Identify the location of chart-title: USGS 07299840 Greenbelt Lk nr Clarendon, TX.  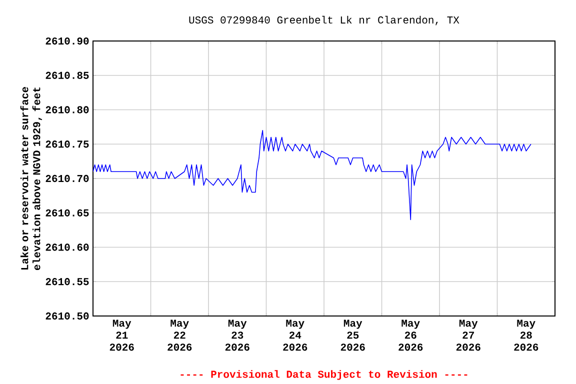
(324, 21).